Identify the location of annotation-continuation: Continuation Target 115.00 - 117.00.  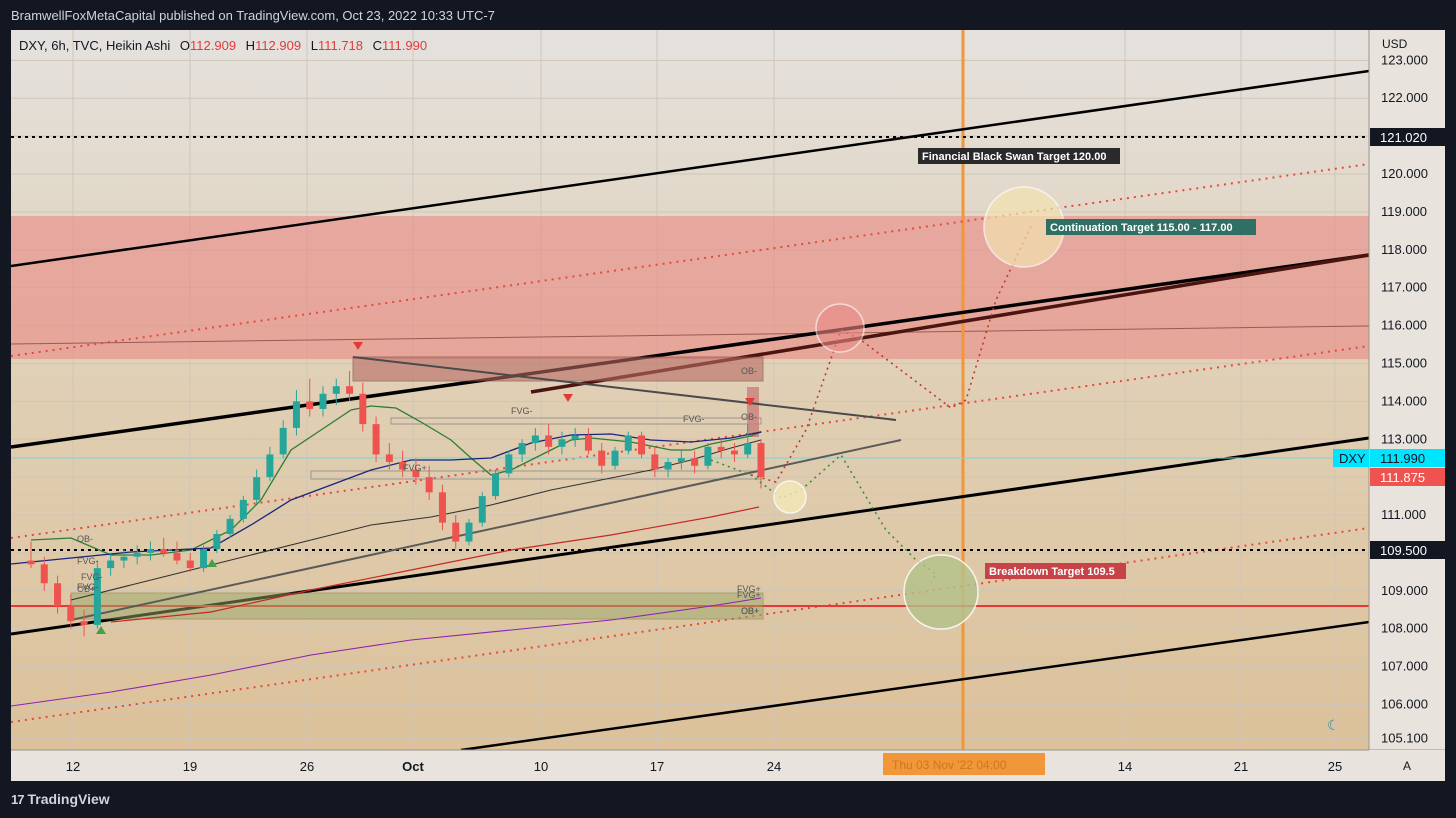
(1151, 227).